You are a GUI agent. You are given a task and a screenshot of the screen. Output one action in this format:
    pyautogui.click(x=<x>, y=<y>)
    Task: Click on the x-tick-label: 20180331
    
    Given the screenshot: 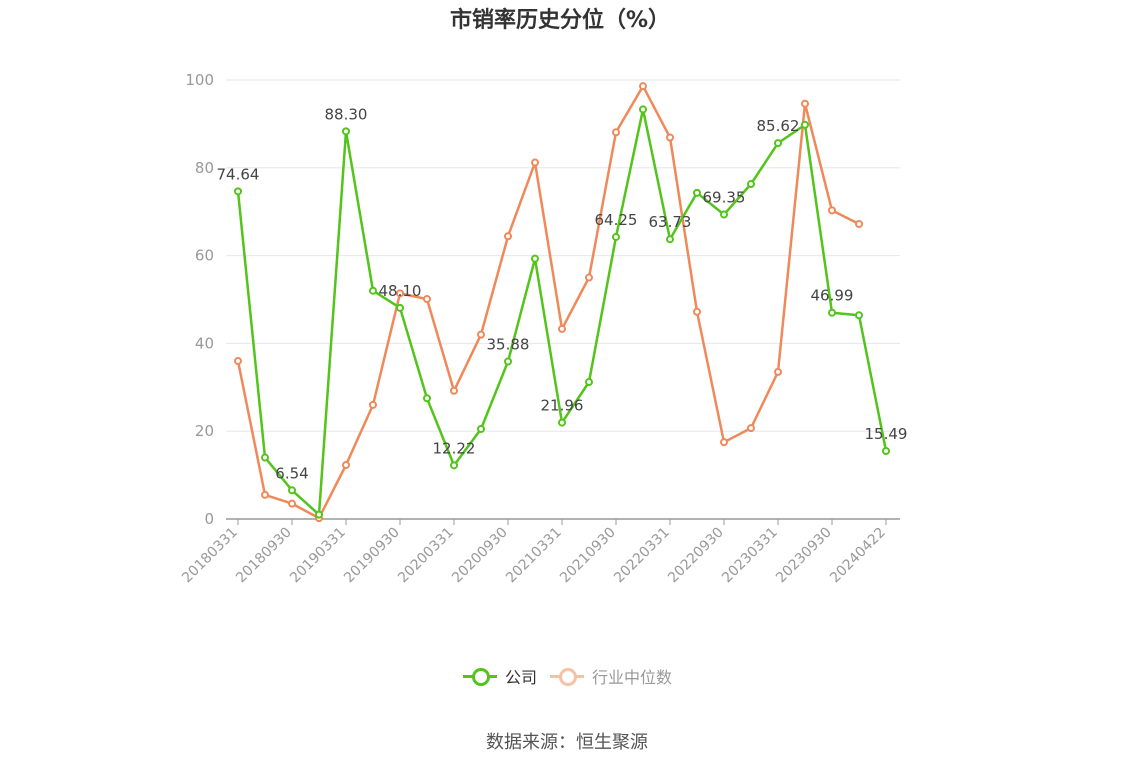 What is the action you would take?
    pyautogui.click(x=210, y=556)
    